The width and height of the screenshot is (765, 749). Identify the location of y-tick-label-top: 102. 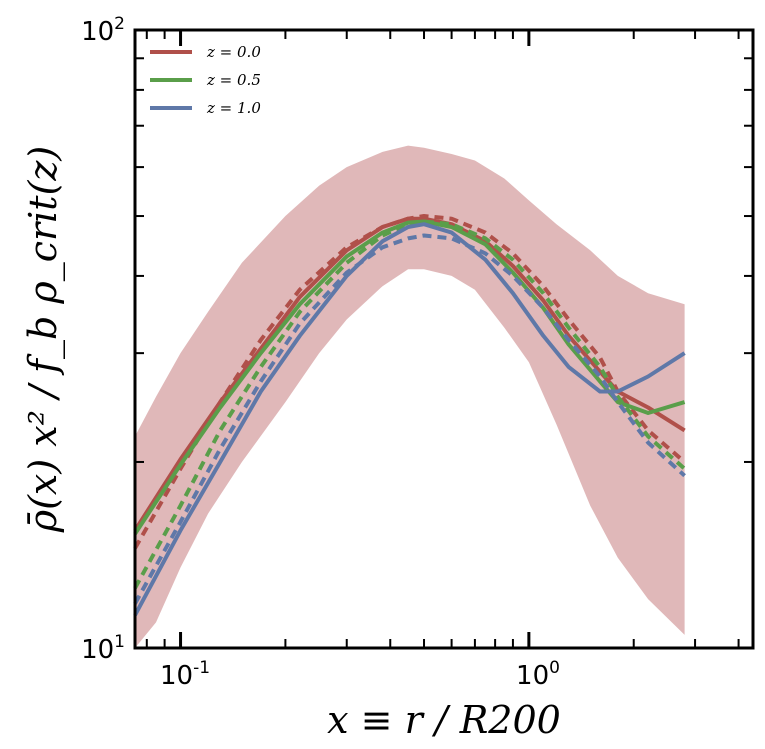
(103, 30).